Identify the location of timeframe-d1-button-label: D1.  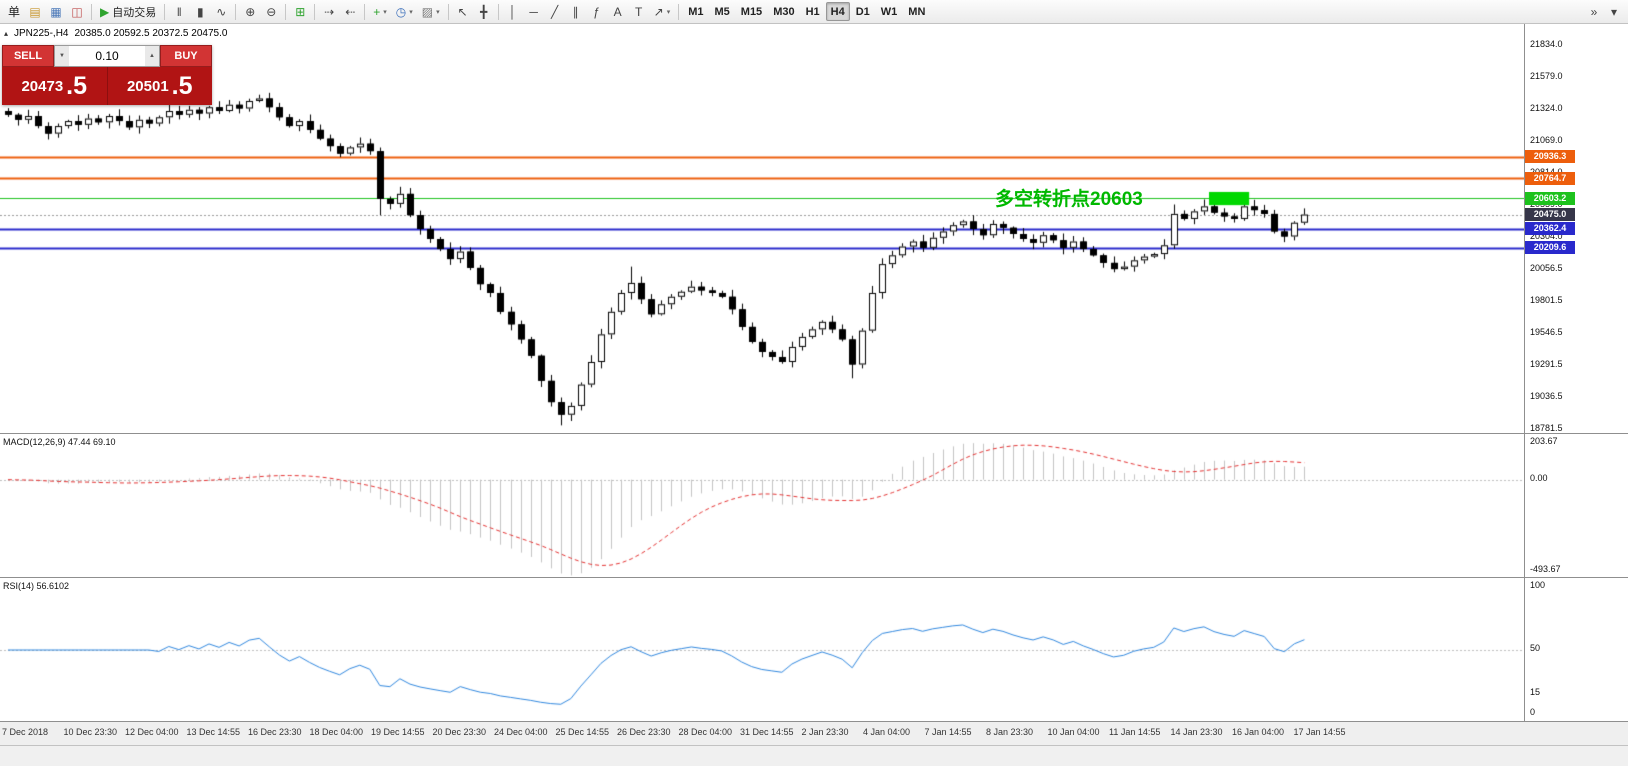
(862, 11).